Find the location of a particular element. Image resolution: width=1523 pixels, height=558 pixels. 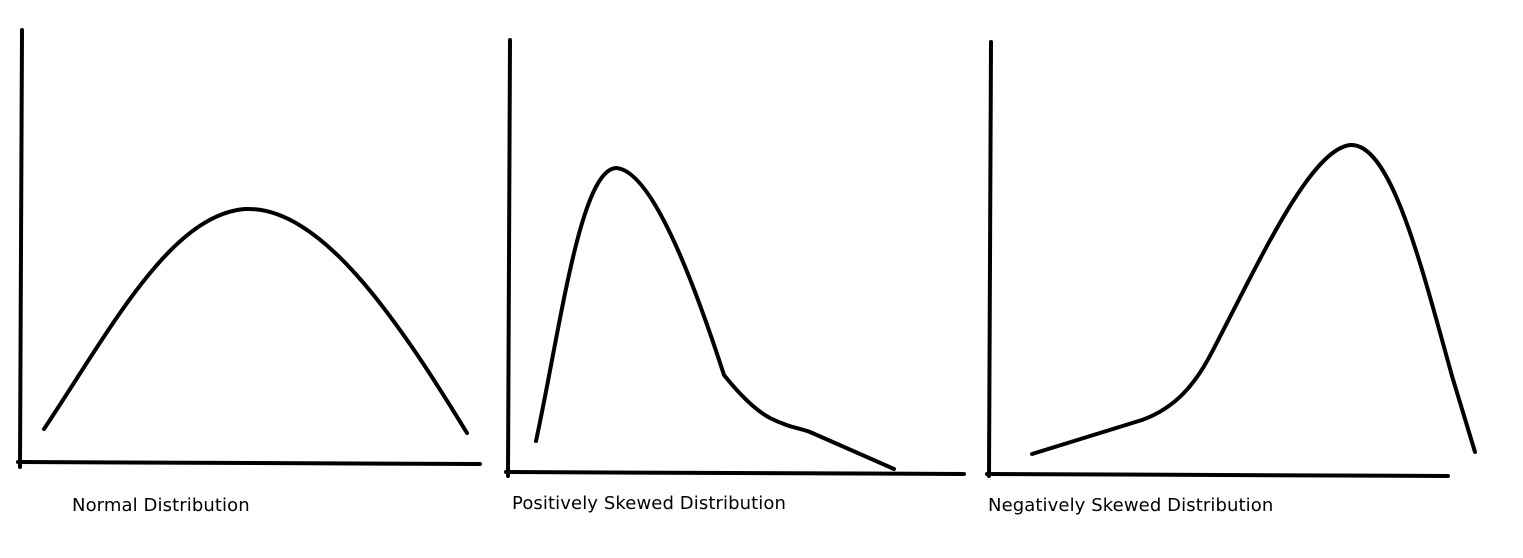

normal-curve is located at coordinates (255, 320).